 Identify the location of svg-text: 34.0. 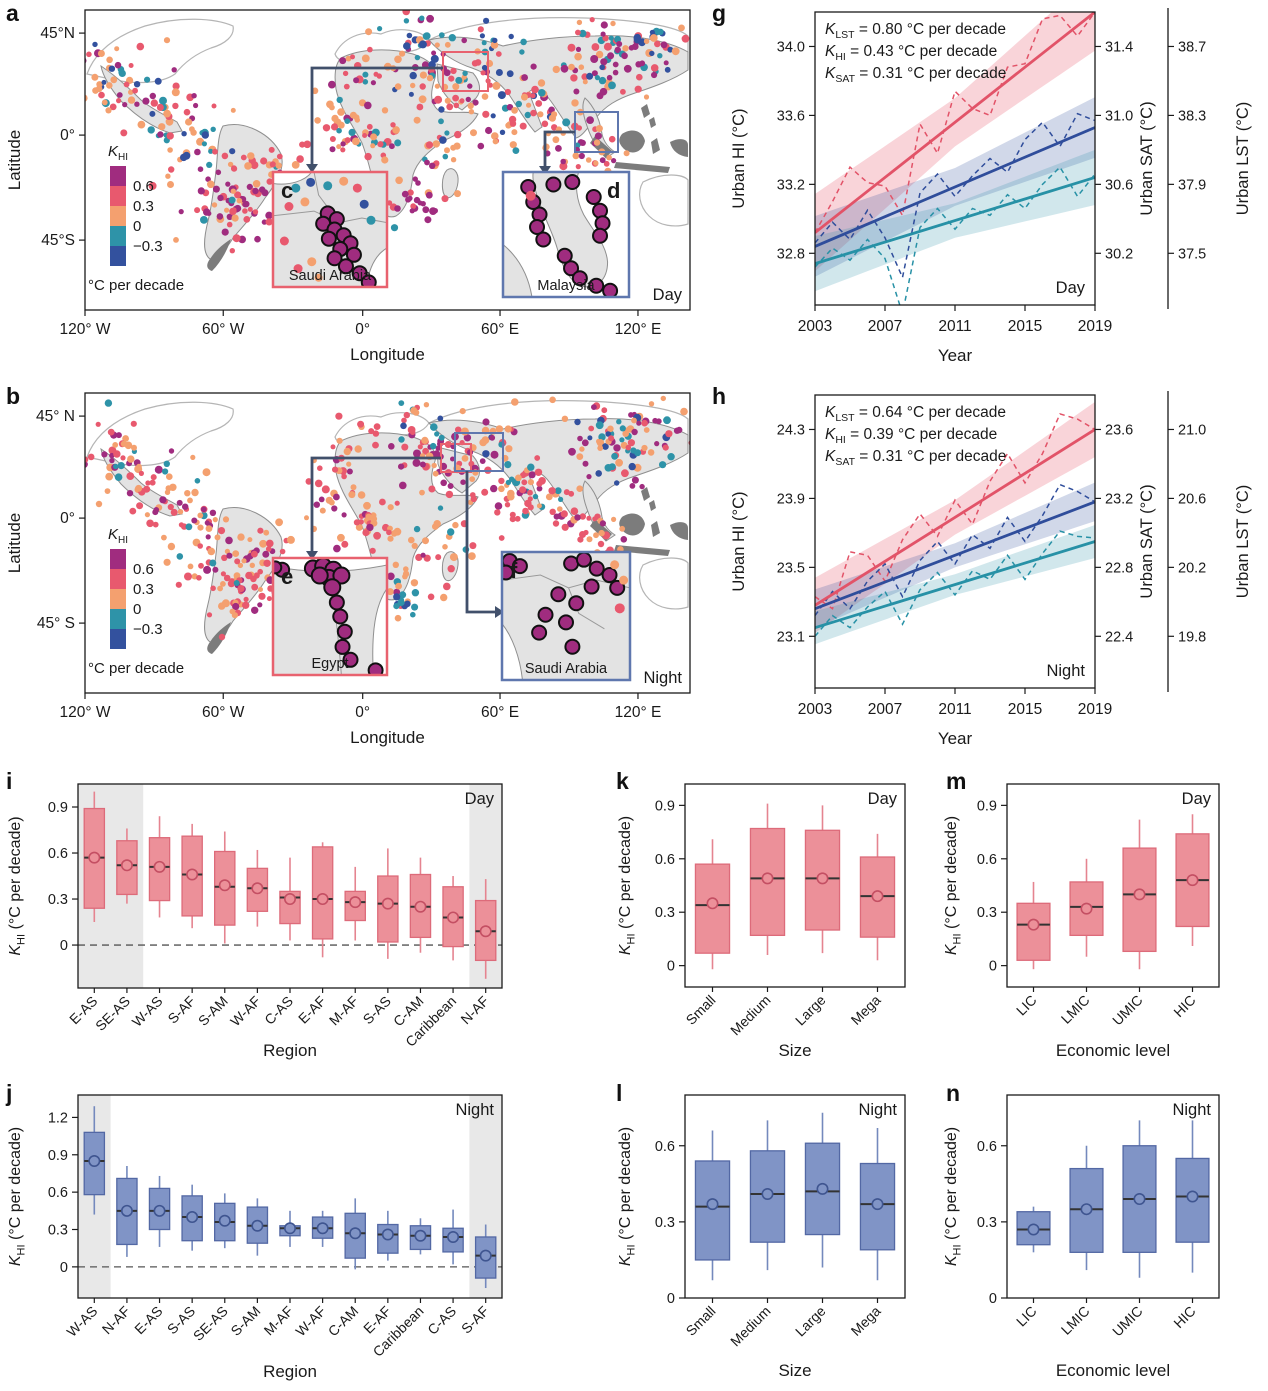
(791, 47).